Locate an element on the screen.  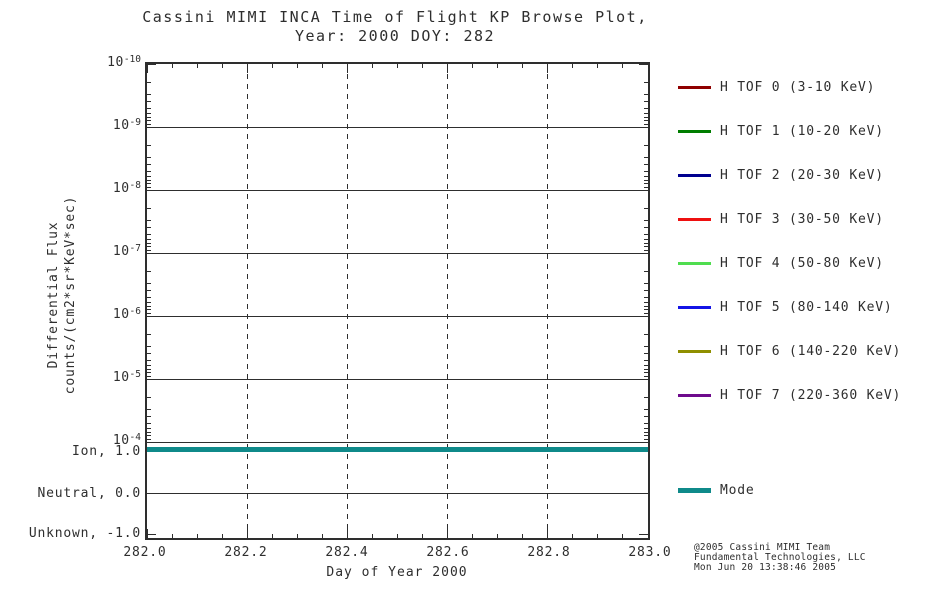
x-tick-label: 282.0 is located at coordinates (145, 552).